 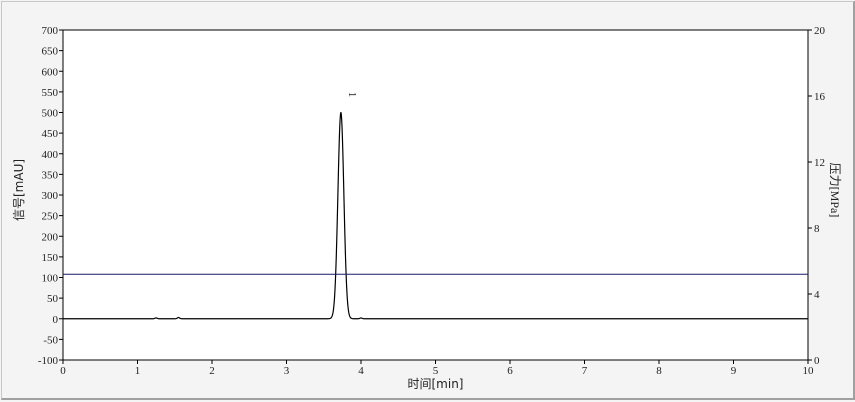 What do you see at coordinates (50, 196) in the screenshot?
I see `y-tick-label: 300` at bounding box center [50, 196].